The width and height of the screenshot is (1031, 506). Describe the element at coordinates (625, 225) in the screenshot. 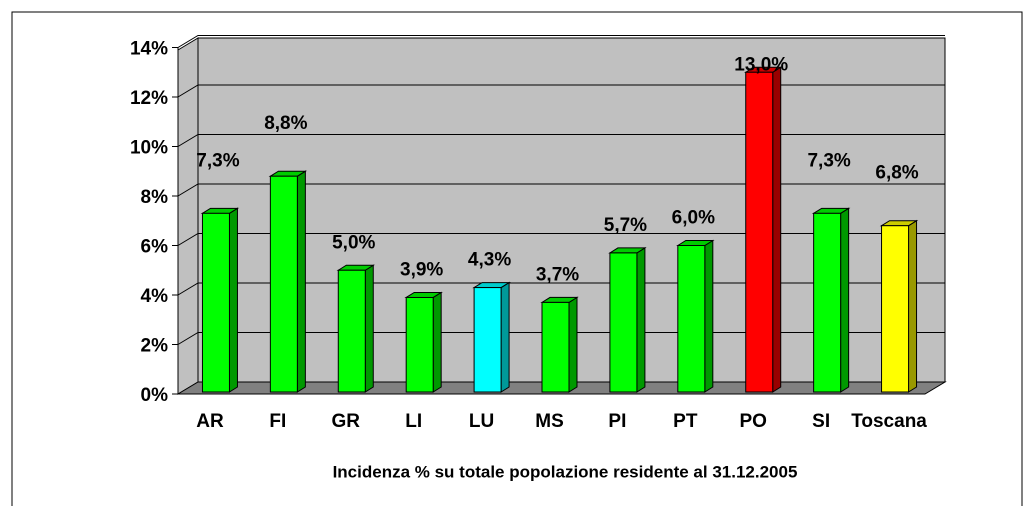

I see `value-label: 5,7%` at that location.